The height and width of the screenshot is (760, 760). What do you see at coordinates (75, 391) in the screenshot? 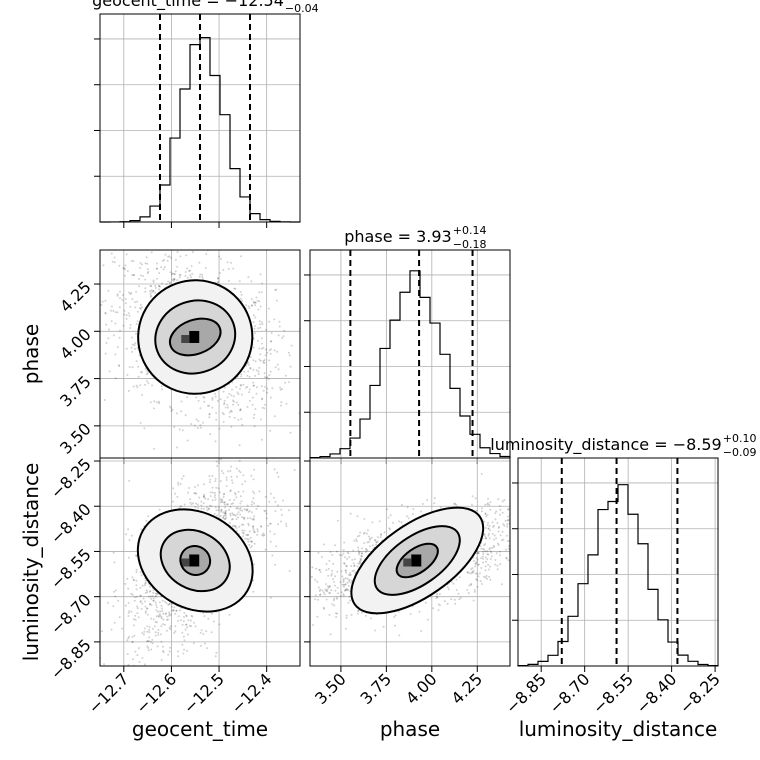
I see `y-tick-label: 3.75` at bounding box center [75, 391].